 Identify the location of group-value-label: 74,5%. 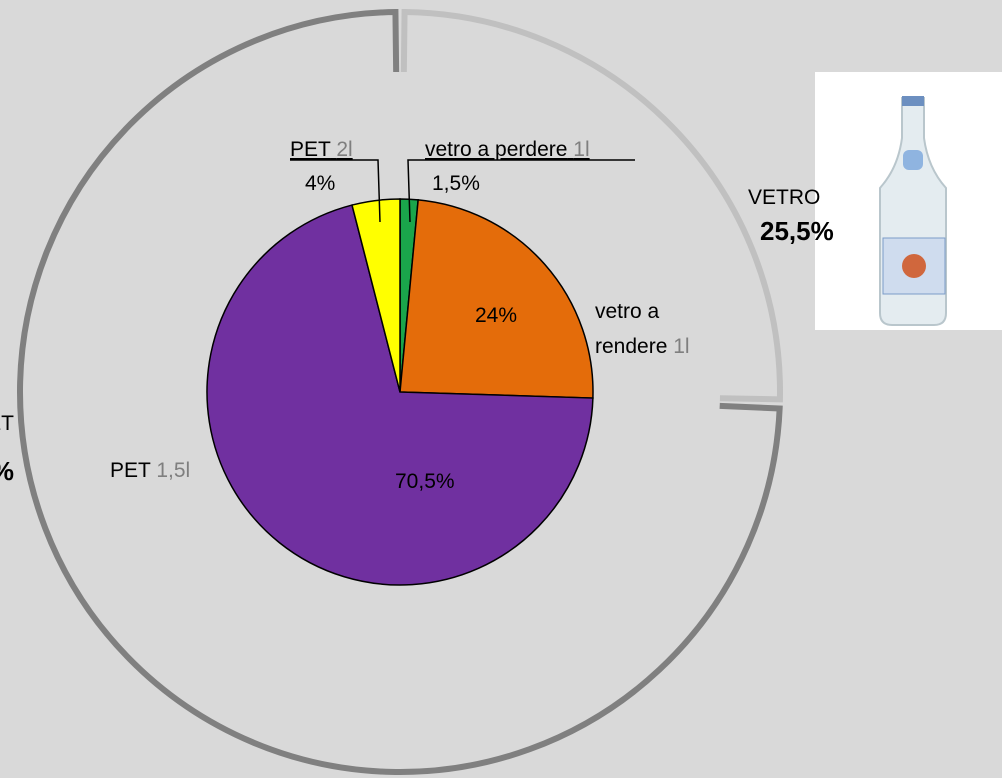
(7, 471).